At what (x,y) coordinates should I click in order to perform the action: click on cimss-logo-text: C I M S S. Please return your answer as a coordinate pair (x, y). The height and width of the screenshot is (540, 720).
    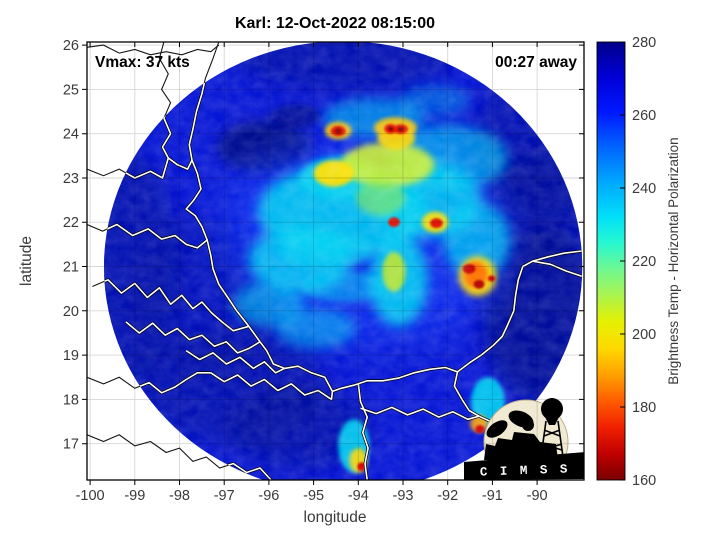
    Looking at the image, I should click on (525, 470).